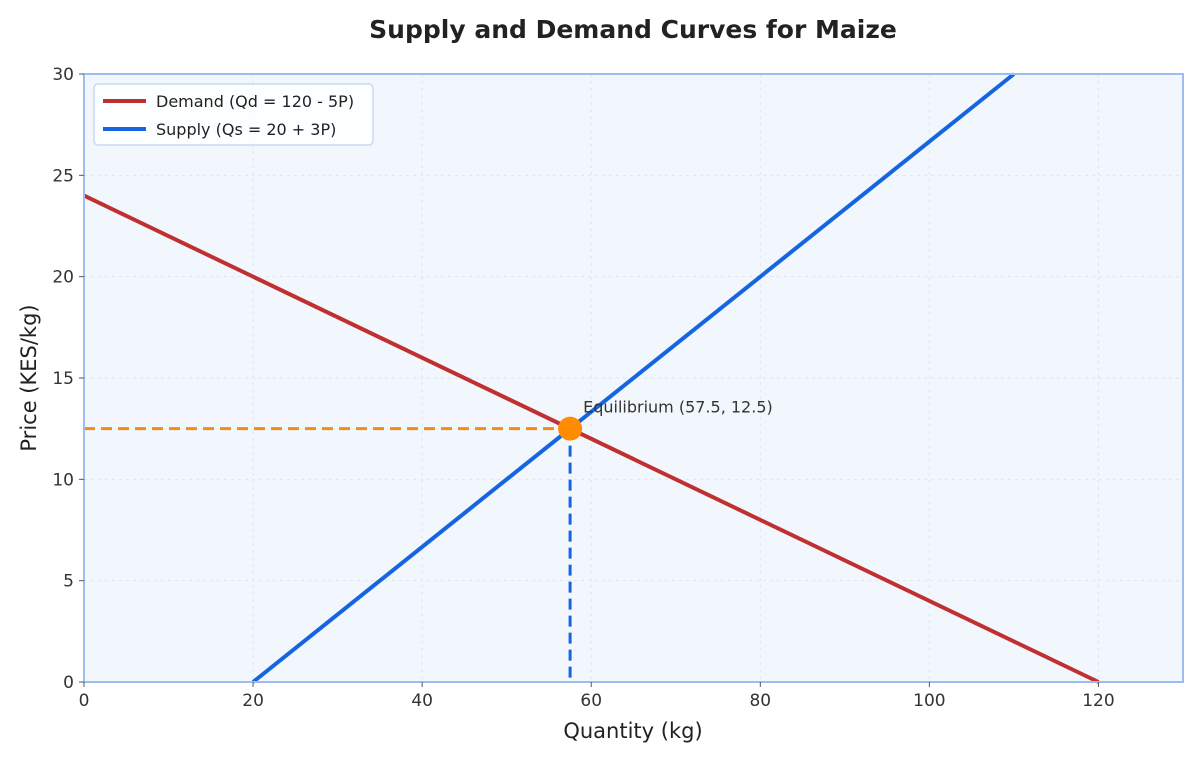 The height and width of the screenshot is (760, 1200). What do you see at coordinates (253, 701) in the screenshot?
I see `x-tick-label: 20` at bounding box center [253, 701].